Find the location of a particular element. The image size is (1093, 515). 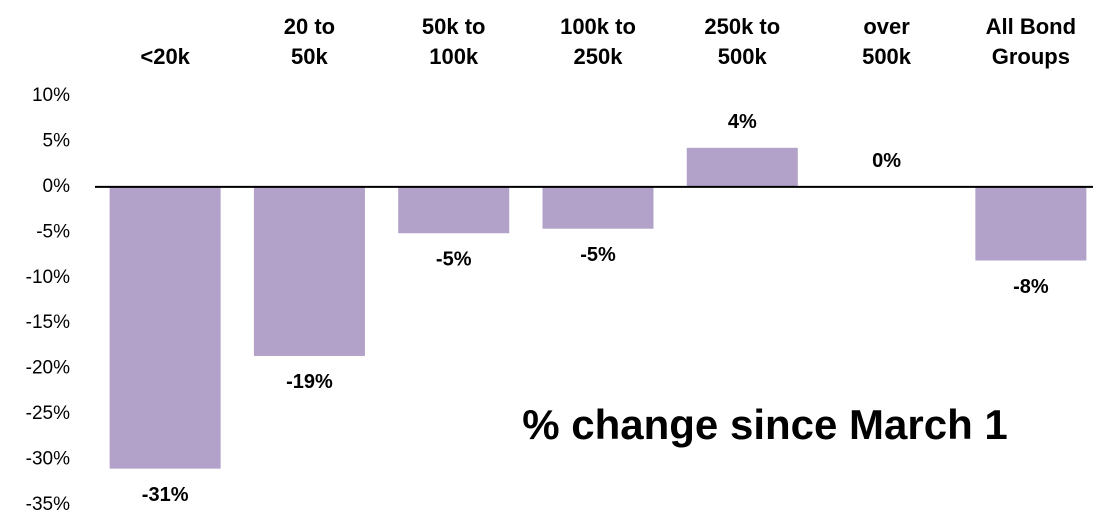

x-tick-label: All Bond Groups is located at coordinates (1031, 41).